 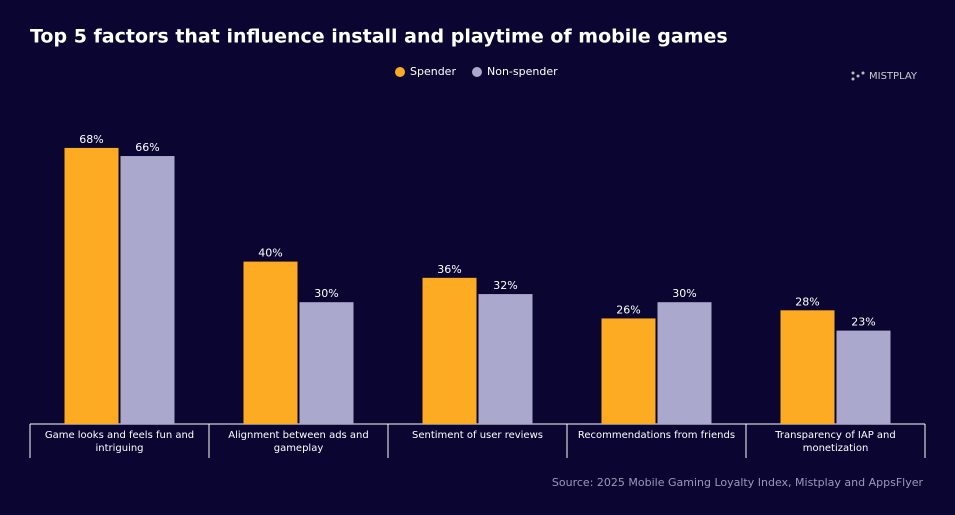 I want to click on x-tick-label: Transparency of IAP and monetization, so click(x=835, y=442).